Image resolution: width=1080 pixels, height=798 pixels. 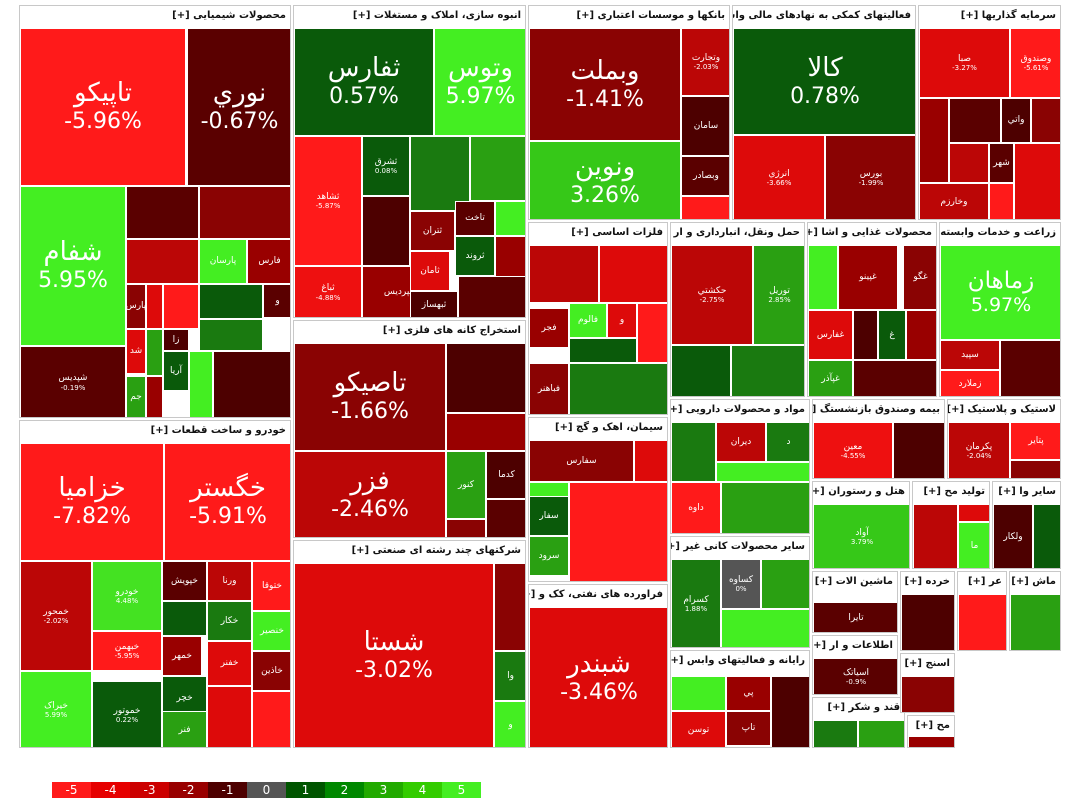 What do you see at coordinates (475, 218) in the screenshot?
I see `stock-tile: تاخت` at bounding box center [475, 218].